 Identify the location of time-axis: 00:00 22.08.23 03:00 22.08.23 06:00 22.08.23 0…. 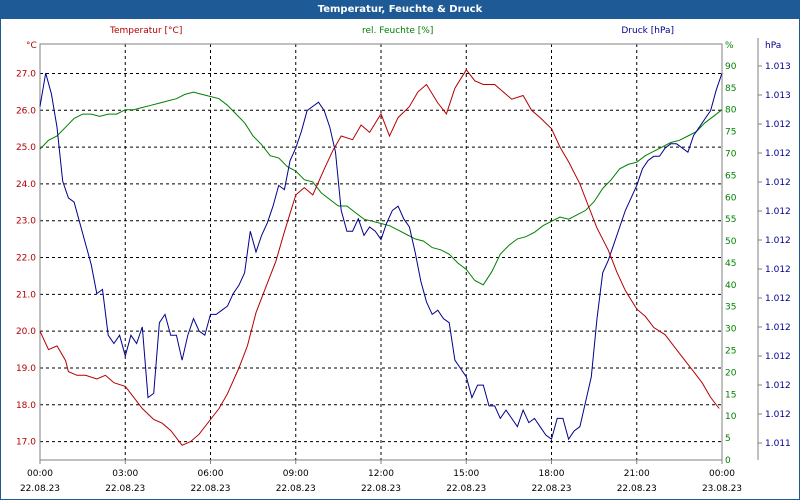
(381, 477).